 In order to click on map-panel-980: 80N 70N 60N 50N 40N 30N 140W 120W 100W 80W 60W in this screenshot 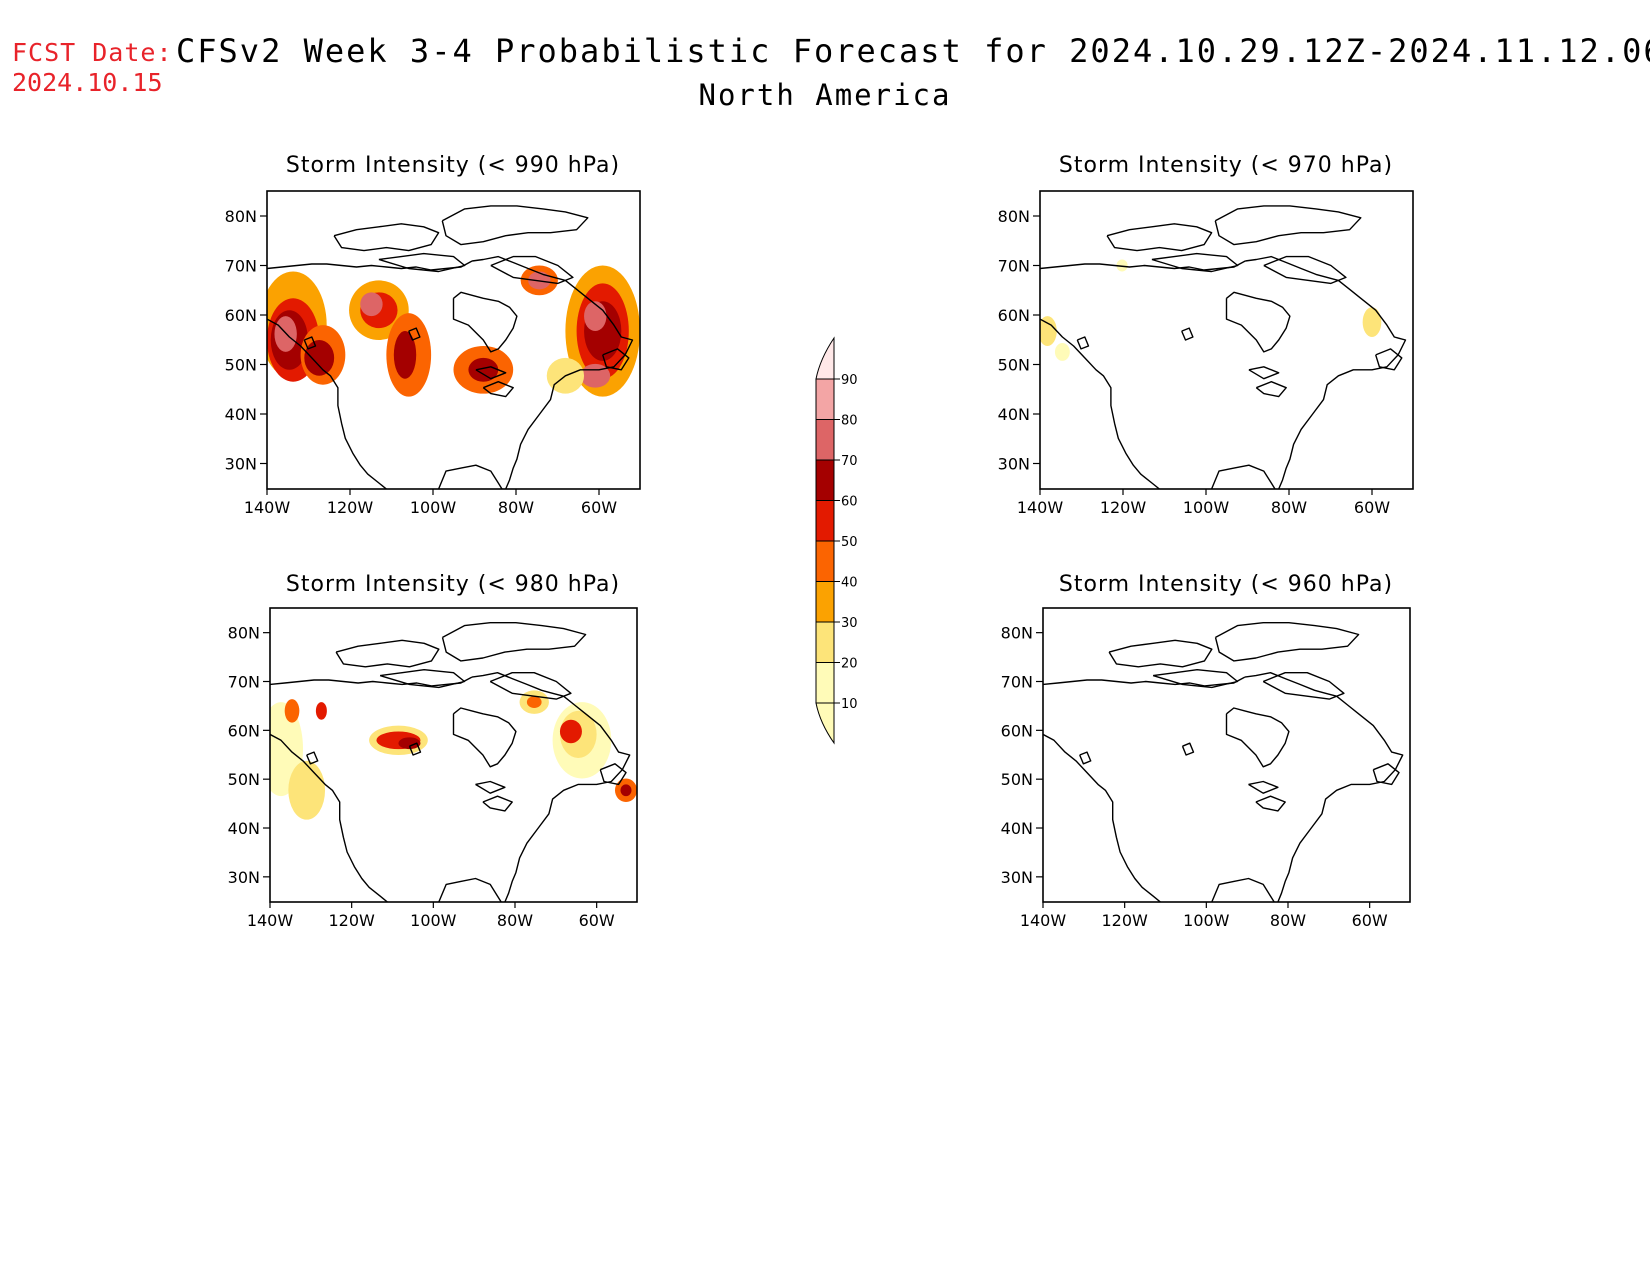, I will do `click(433, 768)`.